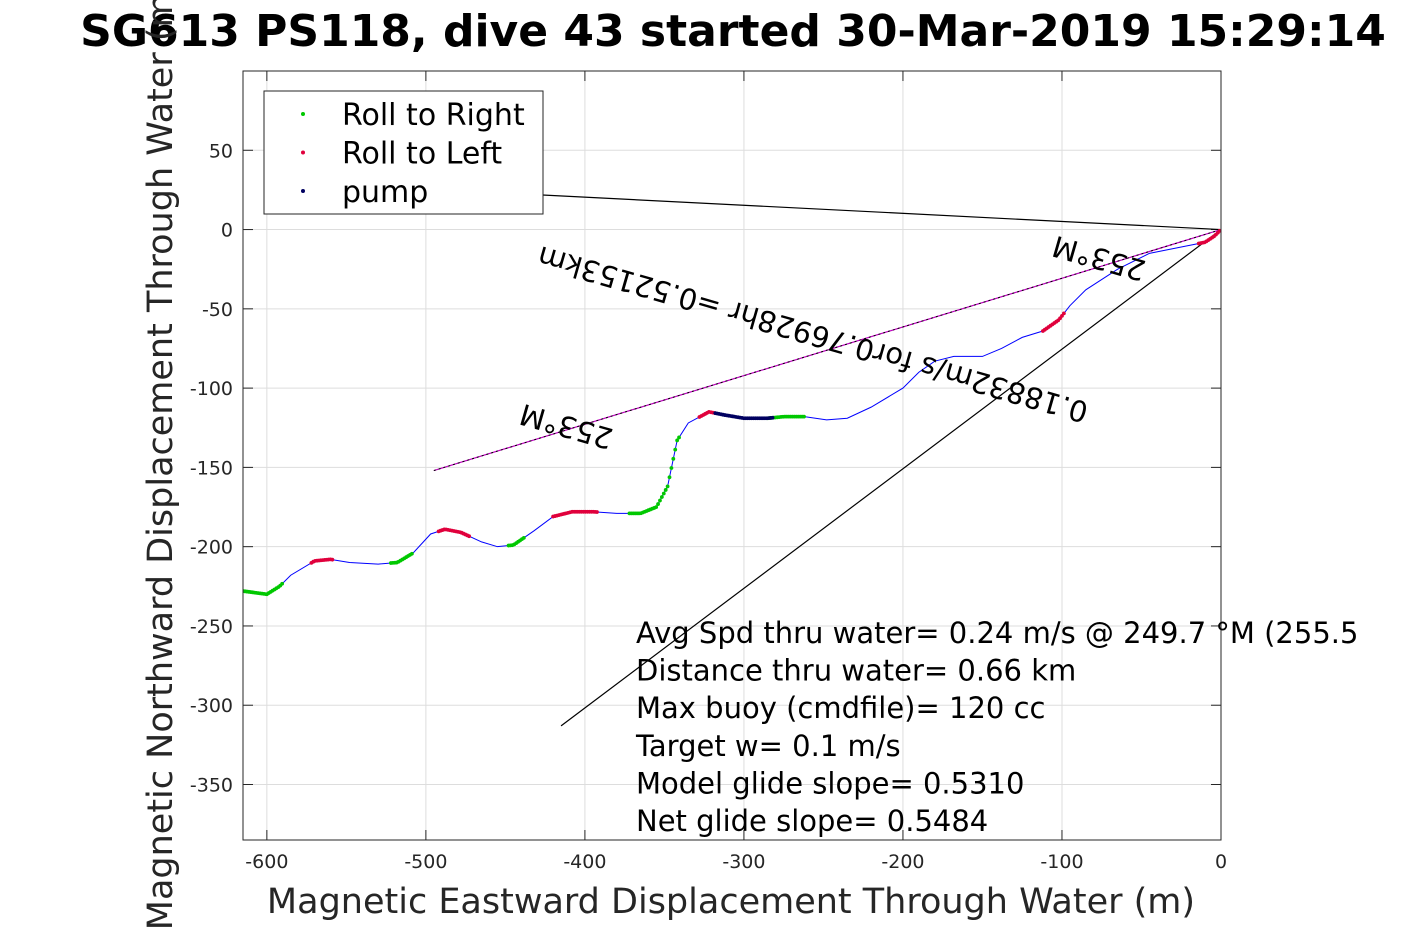 The height and width of the screenshot is (945, 1417). What do you see at coordinates (211, 627) in the screenshot?
I see `y-tick-label: -250` at bounding box center [211, 627].